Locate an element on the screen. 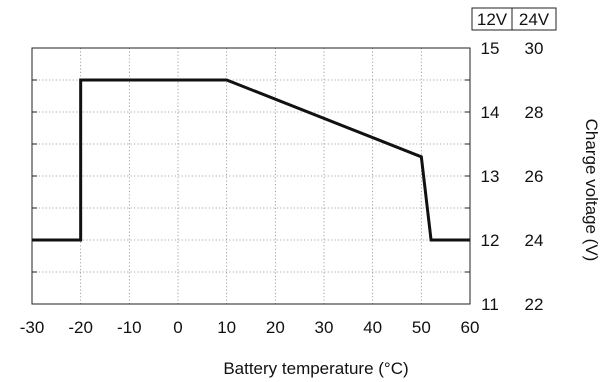 The width and height of the screenshot is (608, 382). x-tick-label: 0 is located at coordinates (177, 327).